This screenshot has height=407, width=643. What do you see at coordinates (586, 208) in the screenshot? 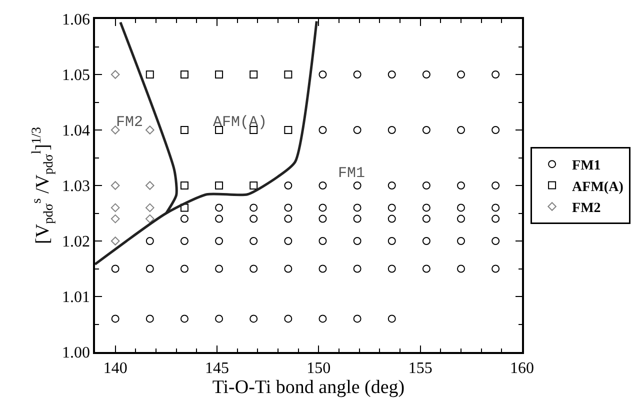
I see `legend-label: FM2` at bounding box center [586, 208].